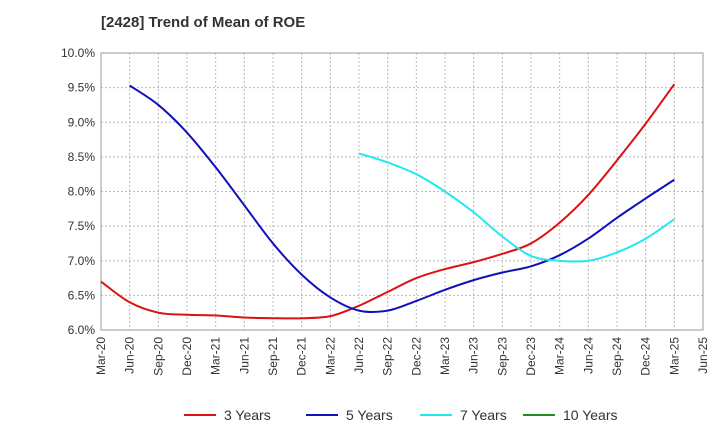 The image size is (720, 440). Describe the element at coordinates (273, 356) in the screenshot. I see `x-tick-label: Sep-21` at that location.